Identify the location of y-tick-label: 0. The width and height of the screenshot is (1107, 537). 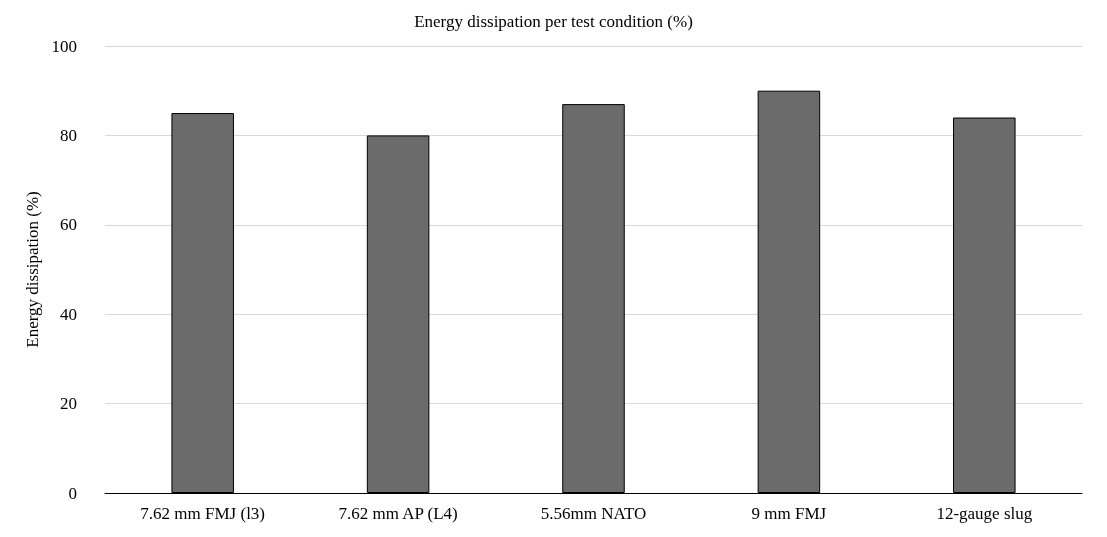
(72, 493).